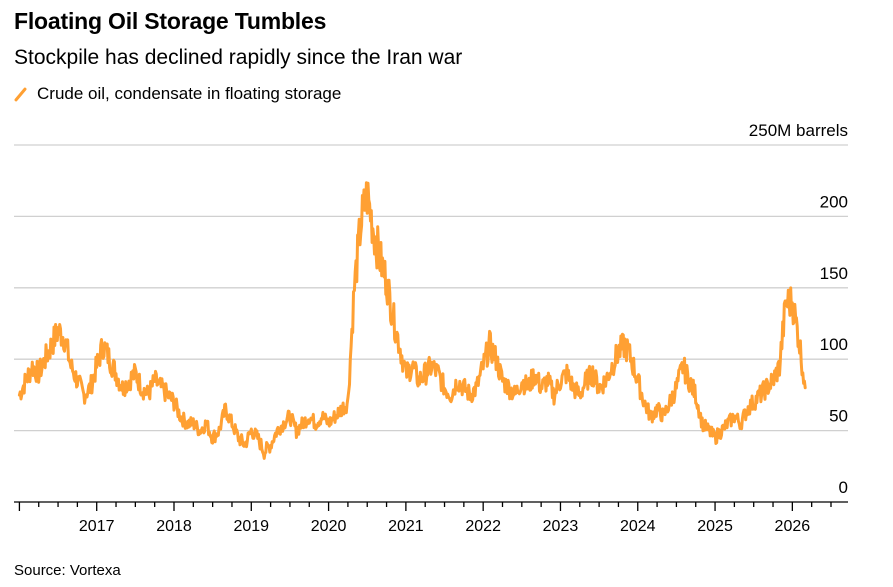 The width and height of the screenshot is (893, 587). What do you see at coordinates (431, 506) in the screenshot?
I see `x-axis` at bounding box center [431, 506].